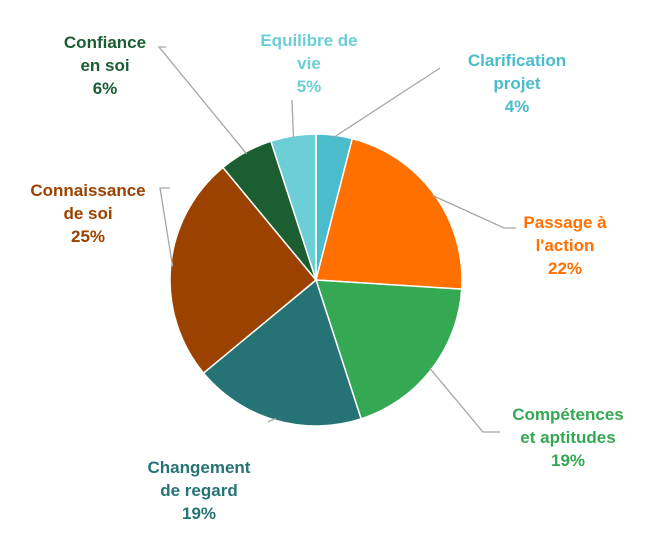  Describe the element at coordinates (309, 86) in the screenshot. I see `data-label-percent: 5%` at that location.